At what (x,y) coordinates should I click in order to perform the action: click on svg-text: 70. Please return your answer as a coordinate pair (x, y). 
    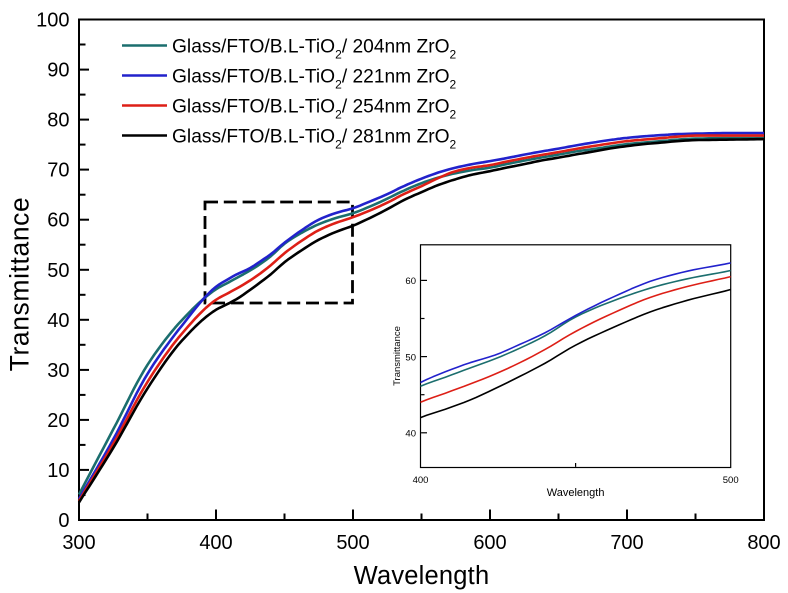
    Looking at the image, I should click on (58, 171).